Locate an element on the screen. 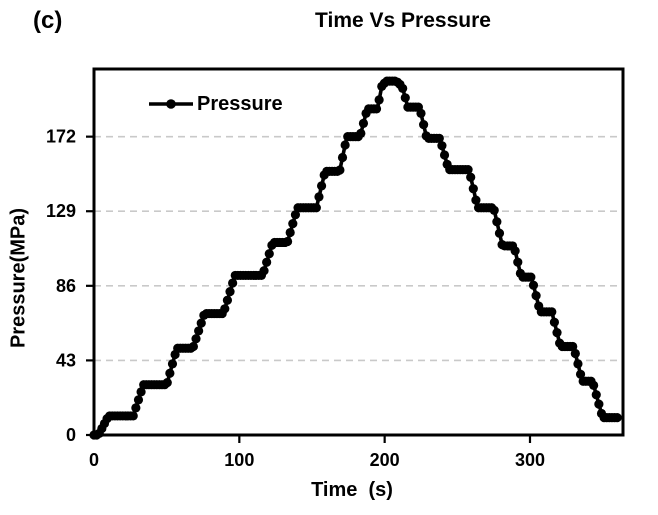 Image resolution: width=658 pixels, height=515 pixels. x-tick-label: 300 is located at coordinates (530, 460).